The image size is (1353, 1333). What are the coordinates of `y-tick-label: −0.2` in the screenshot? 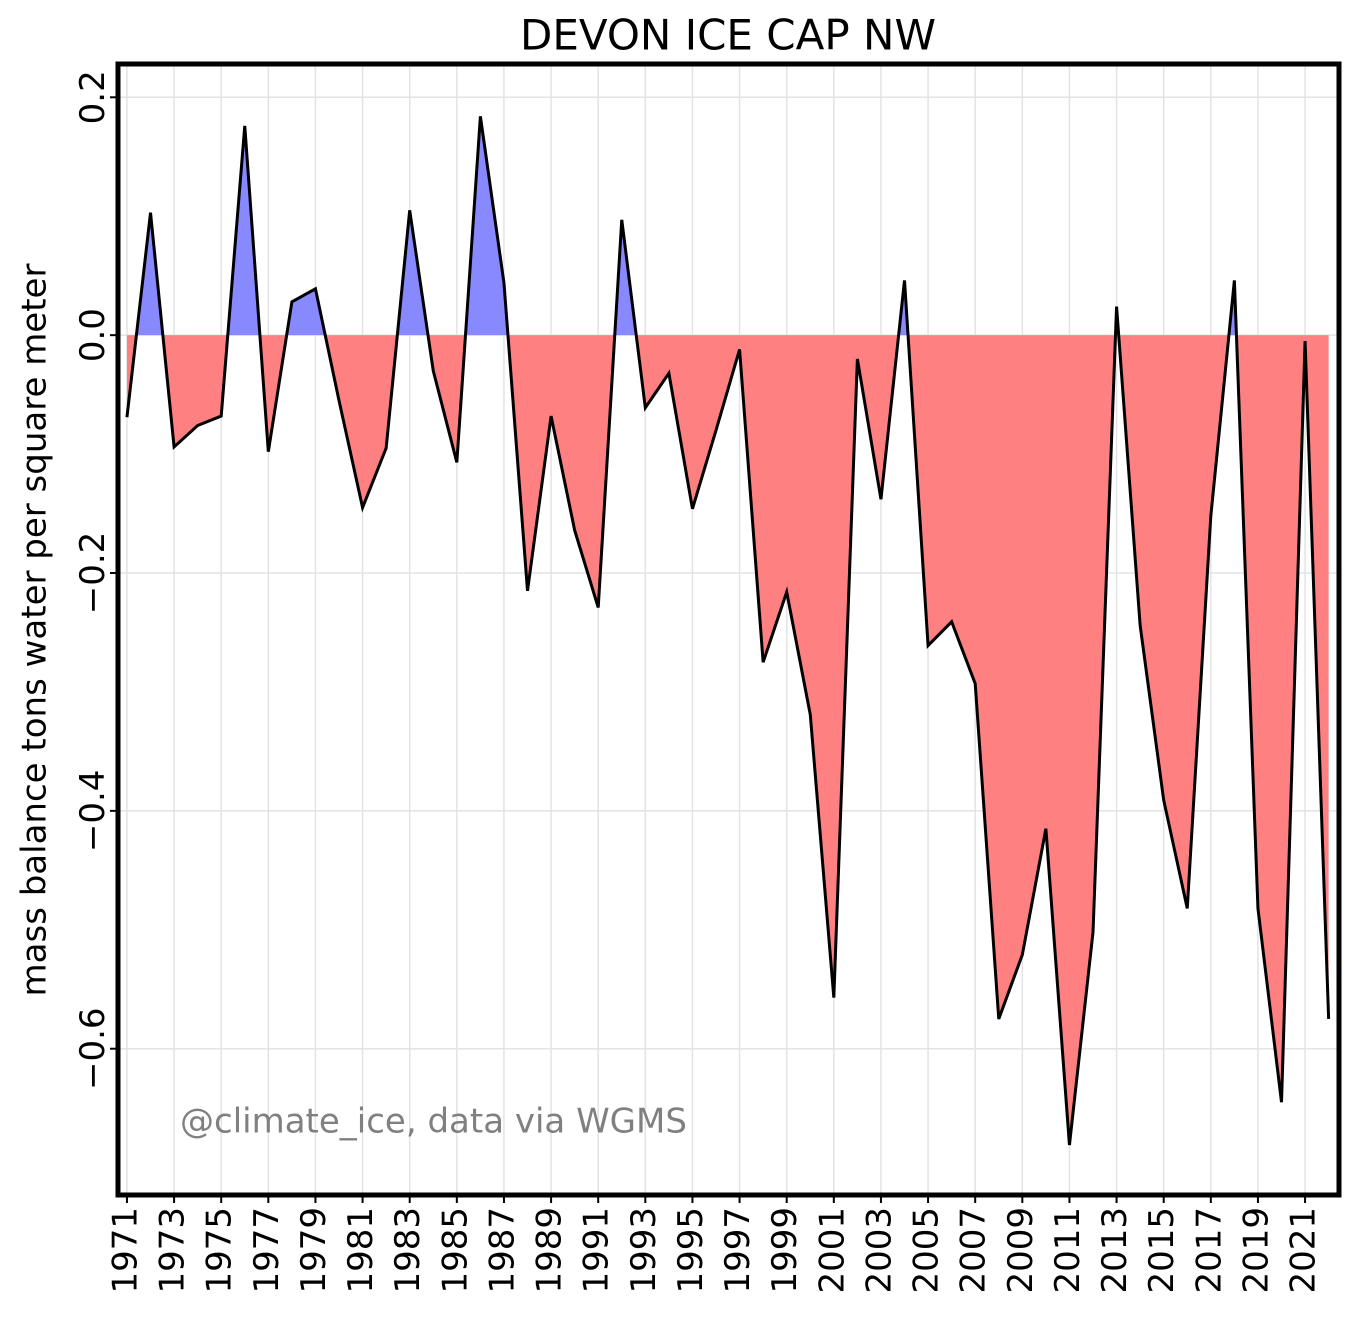 It's located at (93, 573).